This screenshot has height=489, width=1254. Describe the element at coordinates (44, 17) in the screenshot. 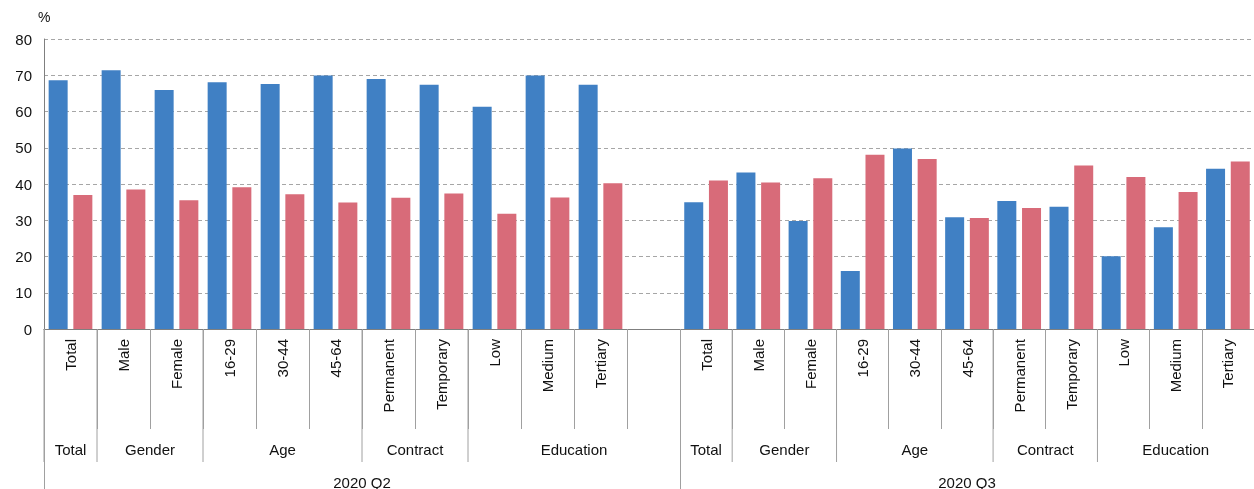

I see `y-axis-title: %` at that location.